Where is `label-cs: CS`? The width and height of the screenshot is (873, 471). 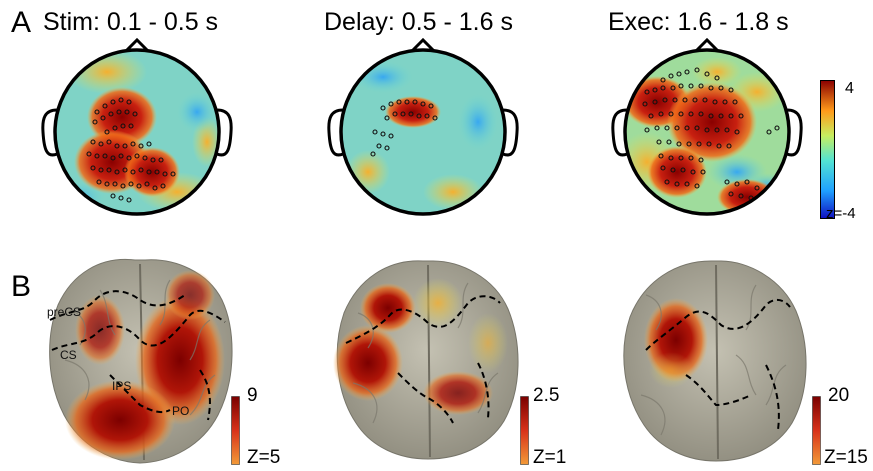
label-cs: CS is located at coordinates (68, 355).